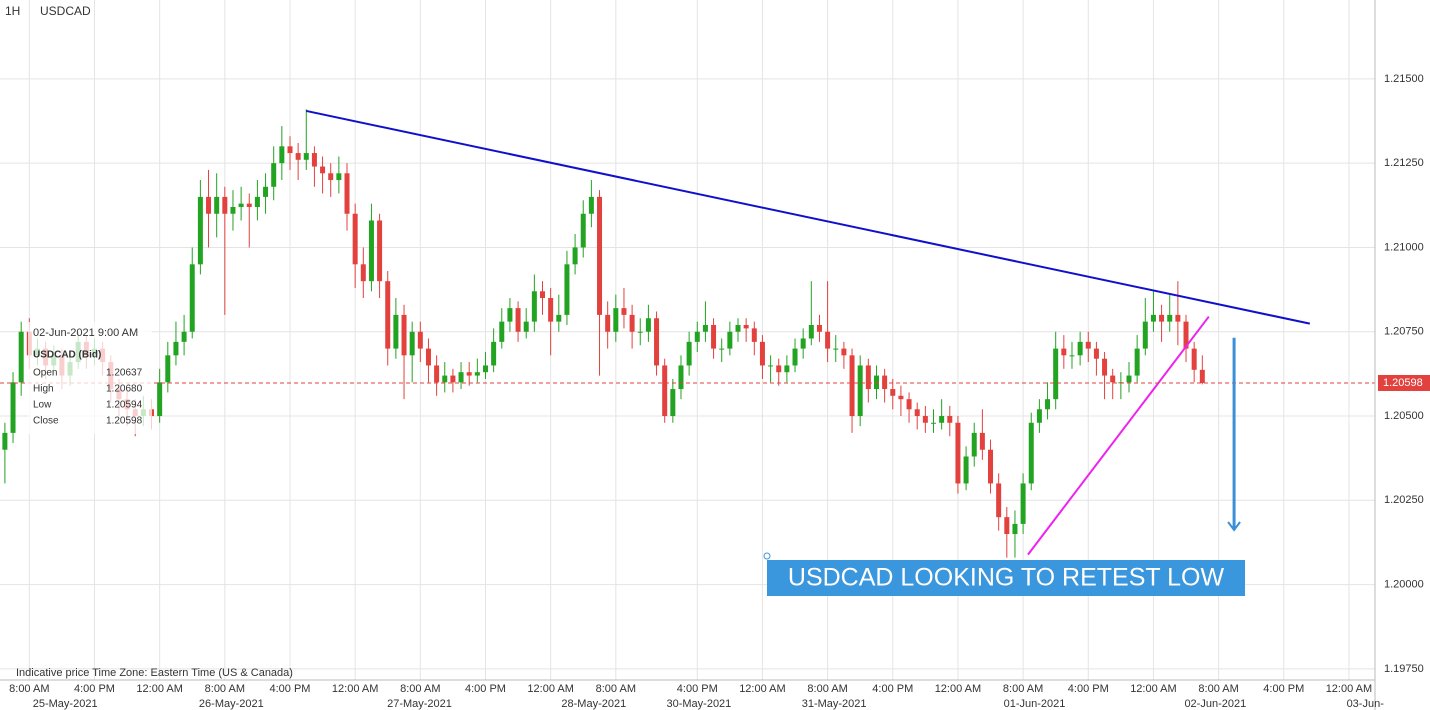  Describe the element at coordinates (1006, 578) in the screenshot. I see `annotation: USDCAD LOOKING TO RETEST LOW` at that location.